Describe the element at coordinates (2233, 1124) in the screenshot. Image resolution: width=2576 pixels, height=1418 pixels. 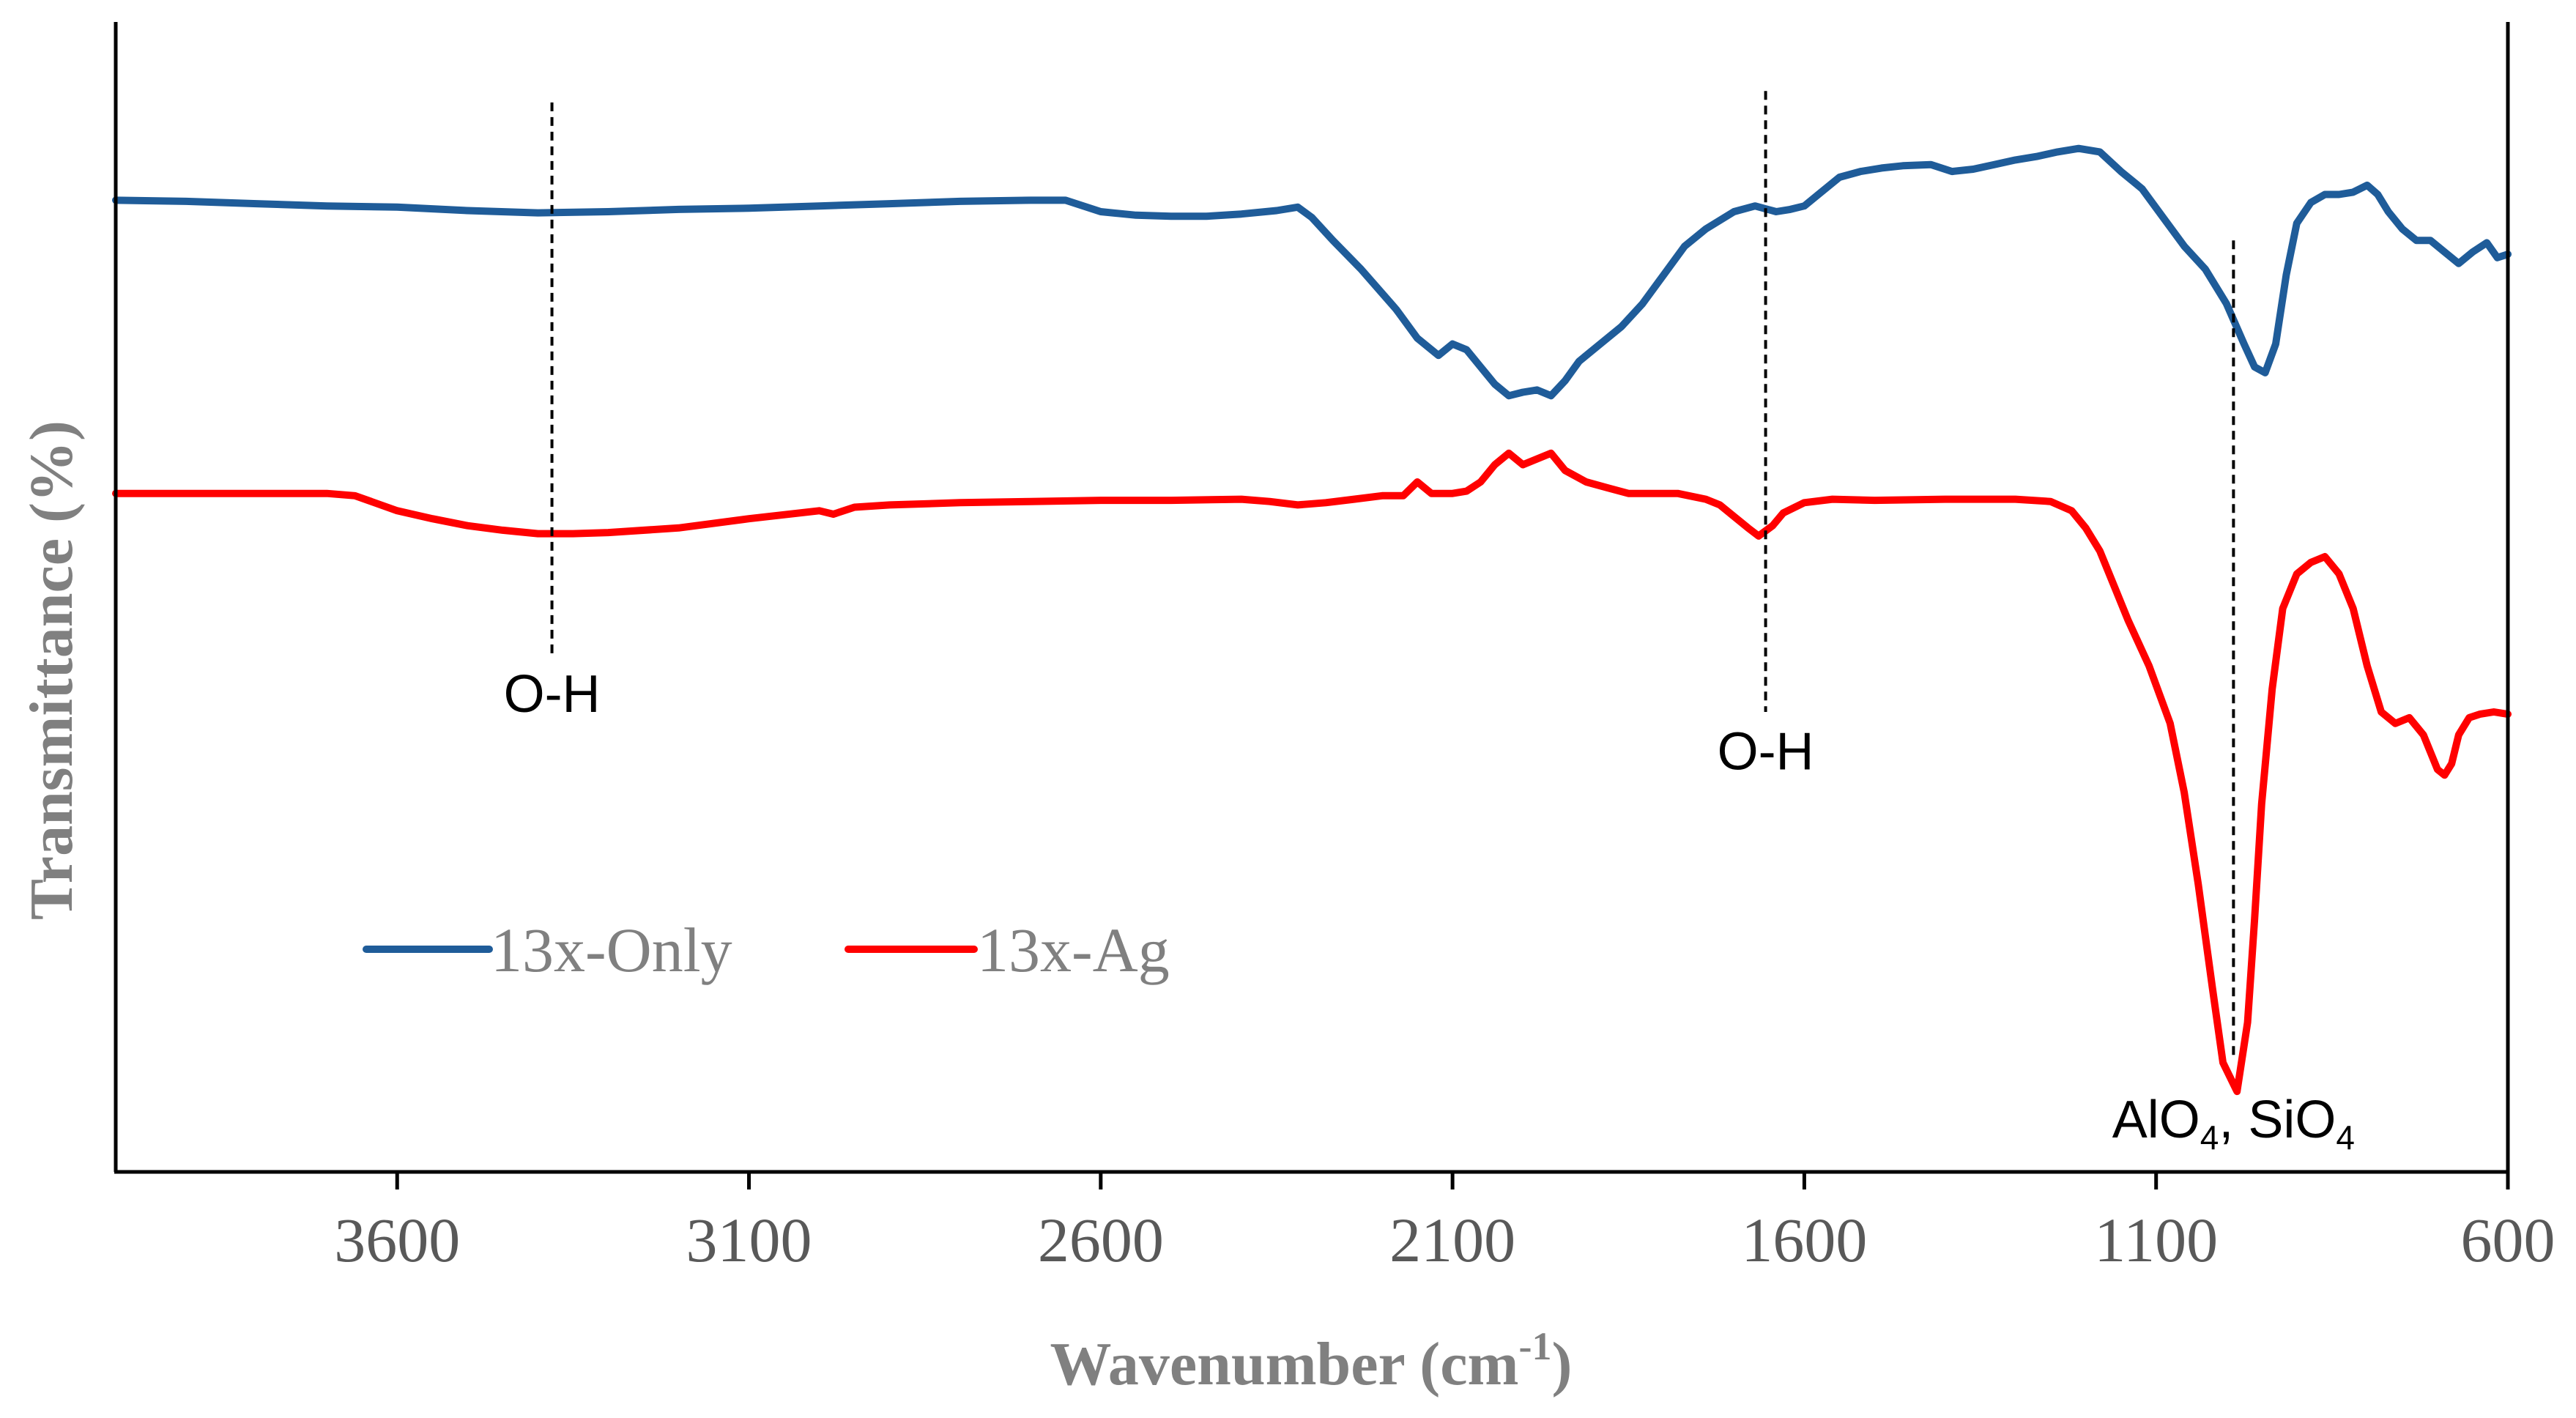
I see `annotation-label: AlO4, SiO4` at that location.